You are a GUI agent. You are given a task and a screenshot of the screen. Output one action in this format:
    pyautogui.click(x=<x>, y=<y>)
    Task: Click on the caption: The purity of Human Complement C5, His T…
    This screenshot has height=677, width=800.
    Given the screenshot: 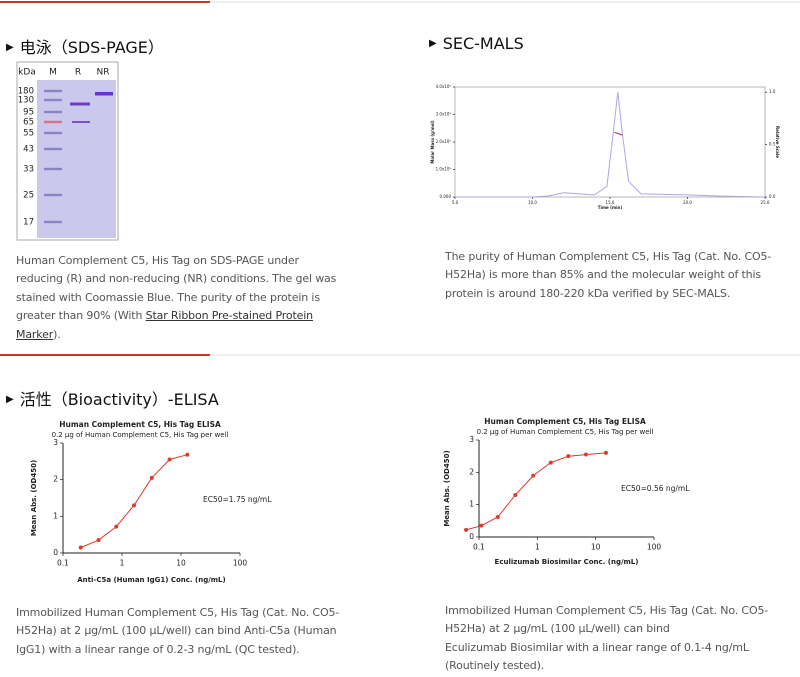 What is the action you would take?
    pyautogui.click(x=608, y=275)
    